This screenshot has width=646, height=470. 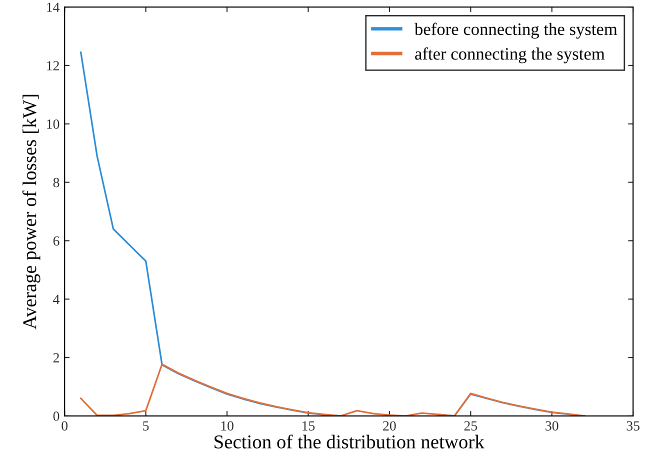 I want to click on y-axis-title: Average power of losses [kW], so click(x=31, y=212).